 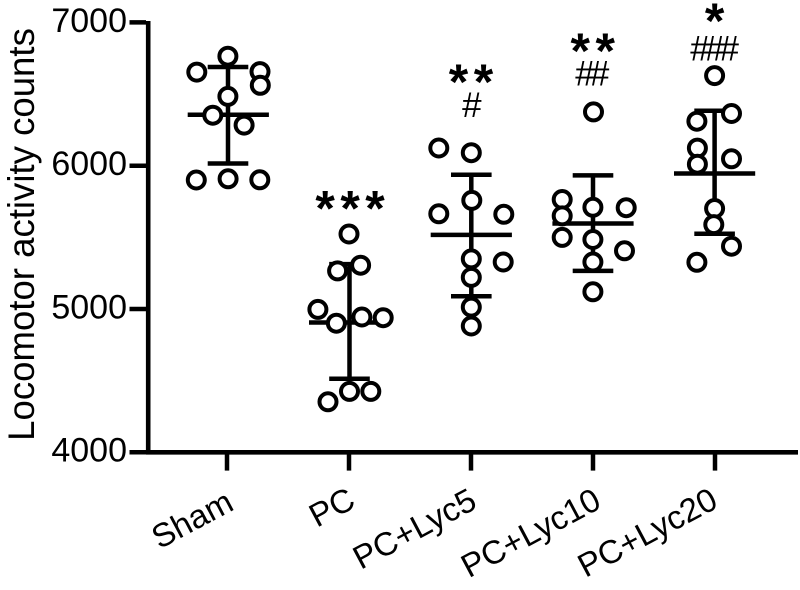 What do you see at coordinates (332, 507) in the screenshot?
I see `svg-text: PC` at bounding box center [332, 507].